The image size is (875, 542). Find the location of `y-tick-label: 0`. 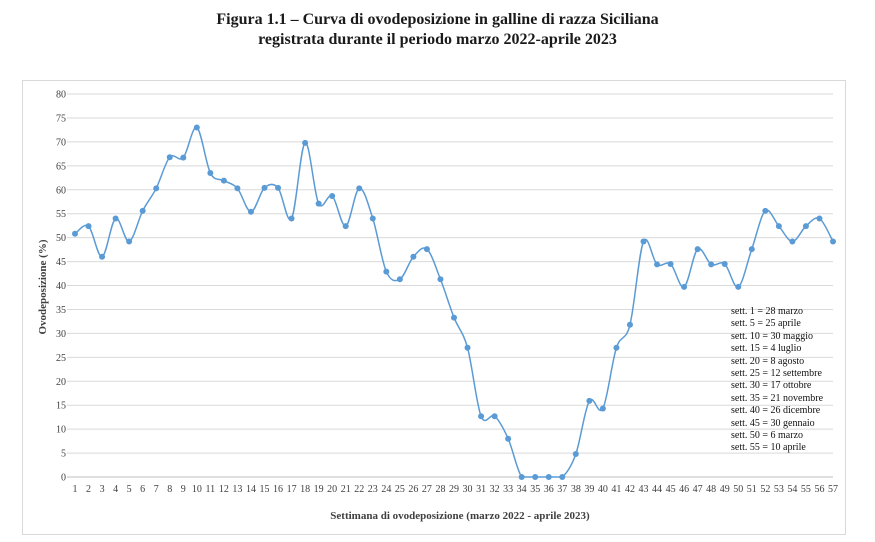

y-tick-label: 0 is located at coordinates (63, 478).